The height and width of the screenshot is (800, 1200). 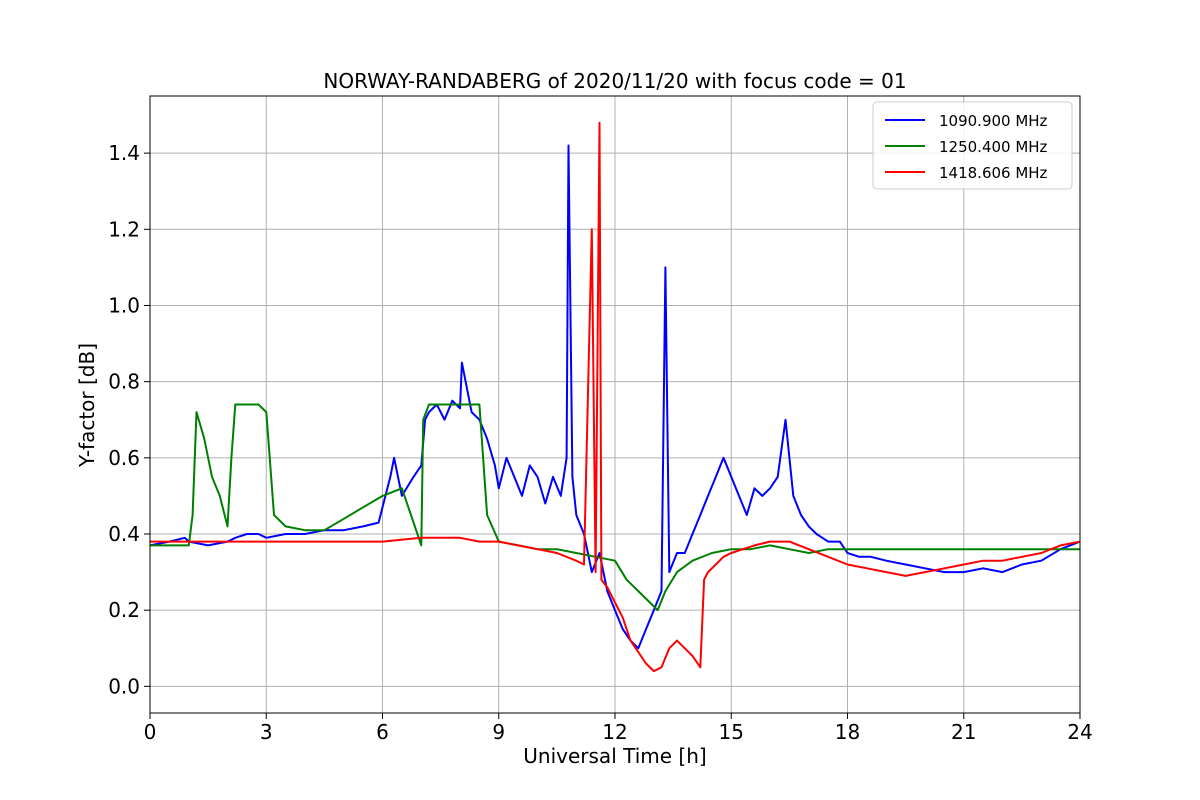 I want to click on y-tick-label: 0.8, so click(x=124, y=382).